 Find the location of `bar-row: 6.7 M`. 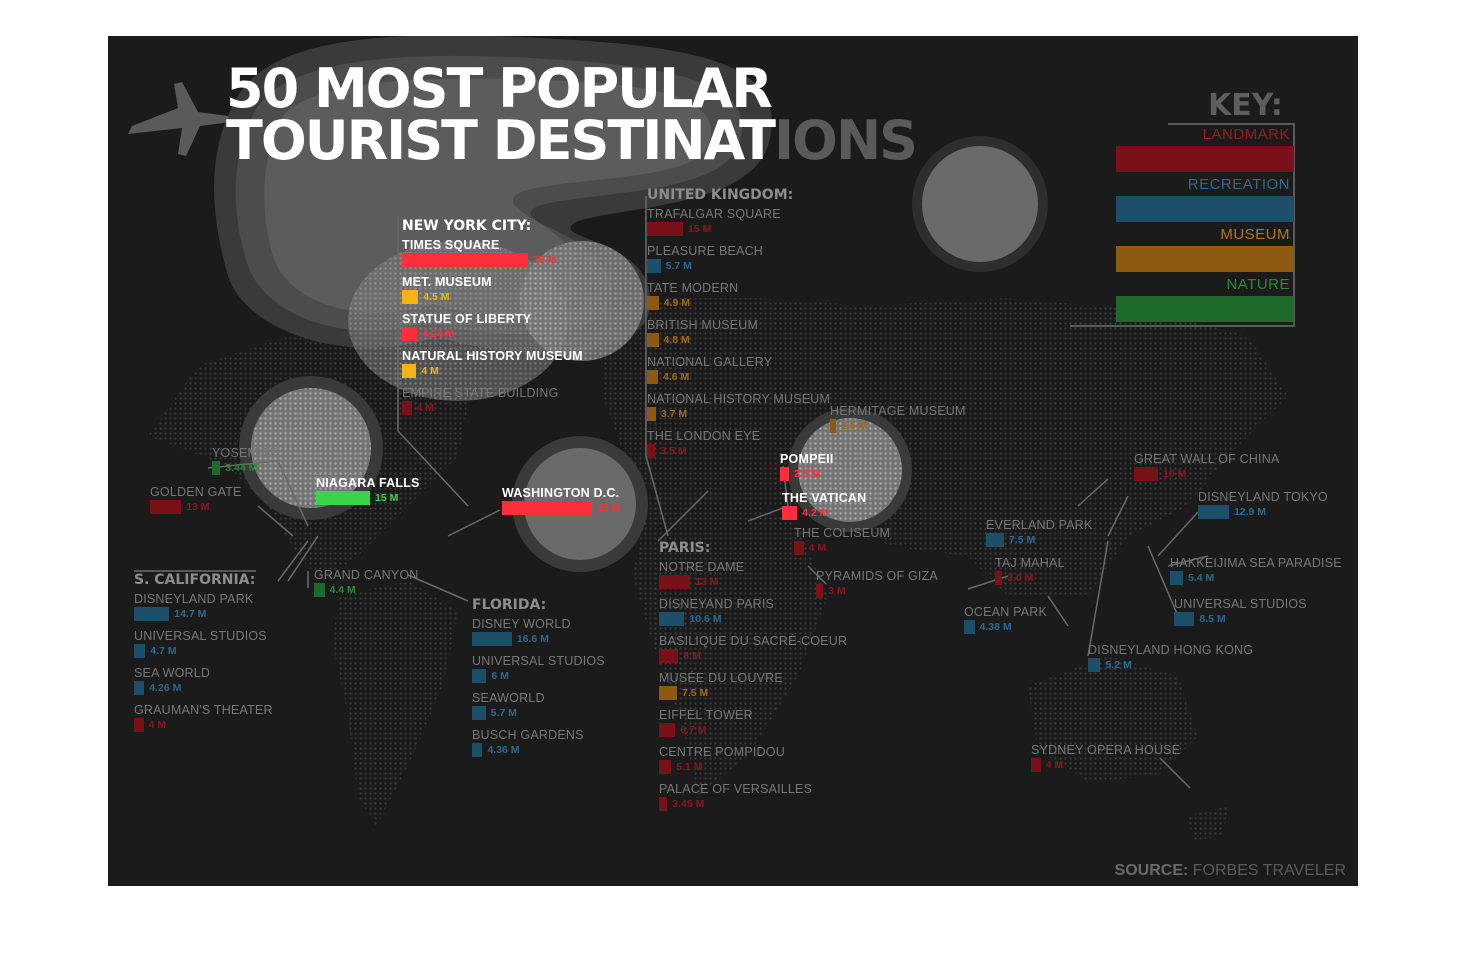

bar-row: 6.7 M is located at coordinates (706, 730).